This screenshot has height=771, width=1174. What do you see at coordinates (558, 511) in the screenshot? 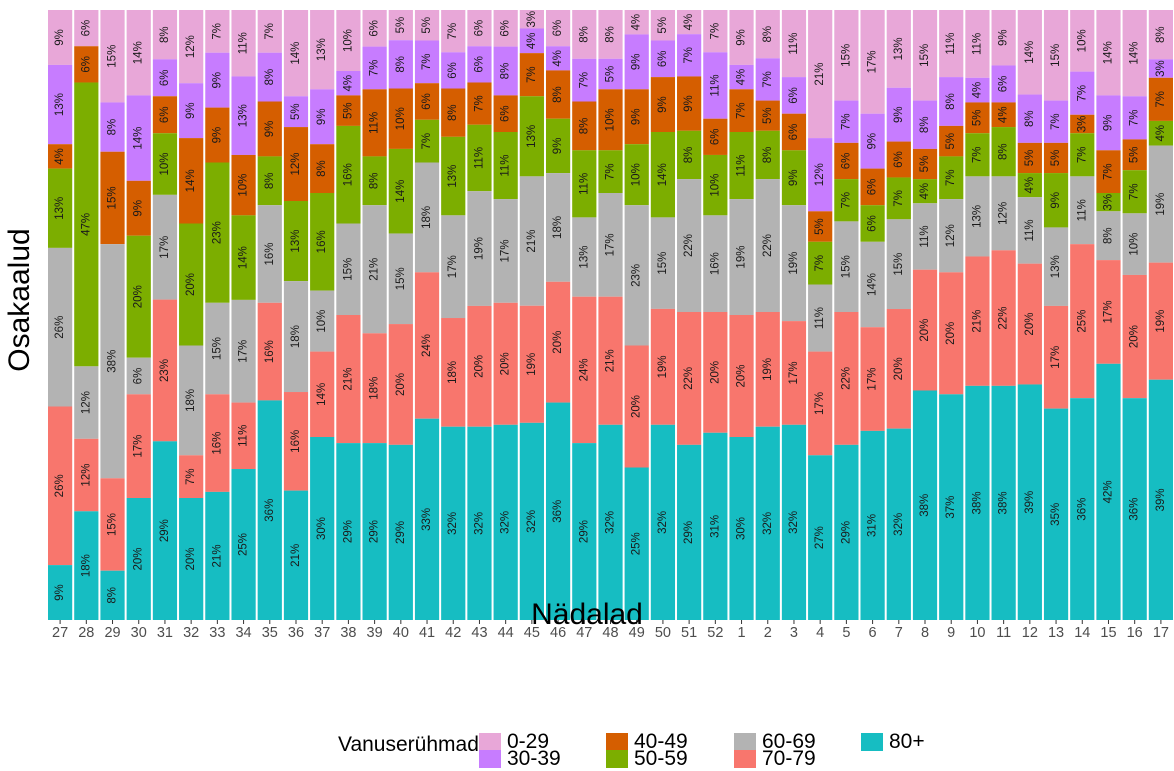
I see `bar-value-label: 36%` at bounding box center [558, 511].